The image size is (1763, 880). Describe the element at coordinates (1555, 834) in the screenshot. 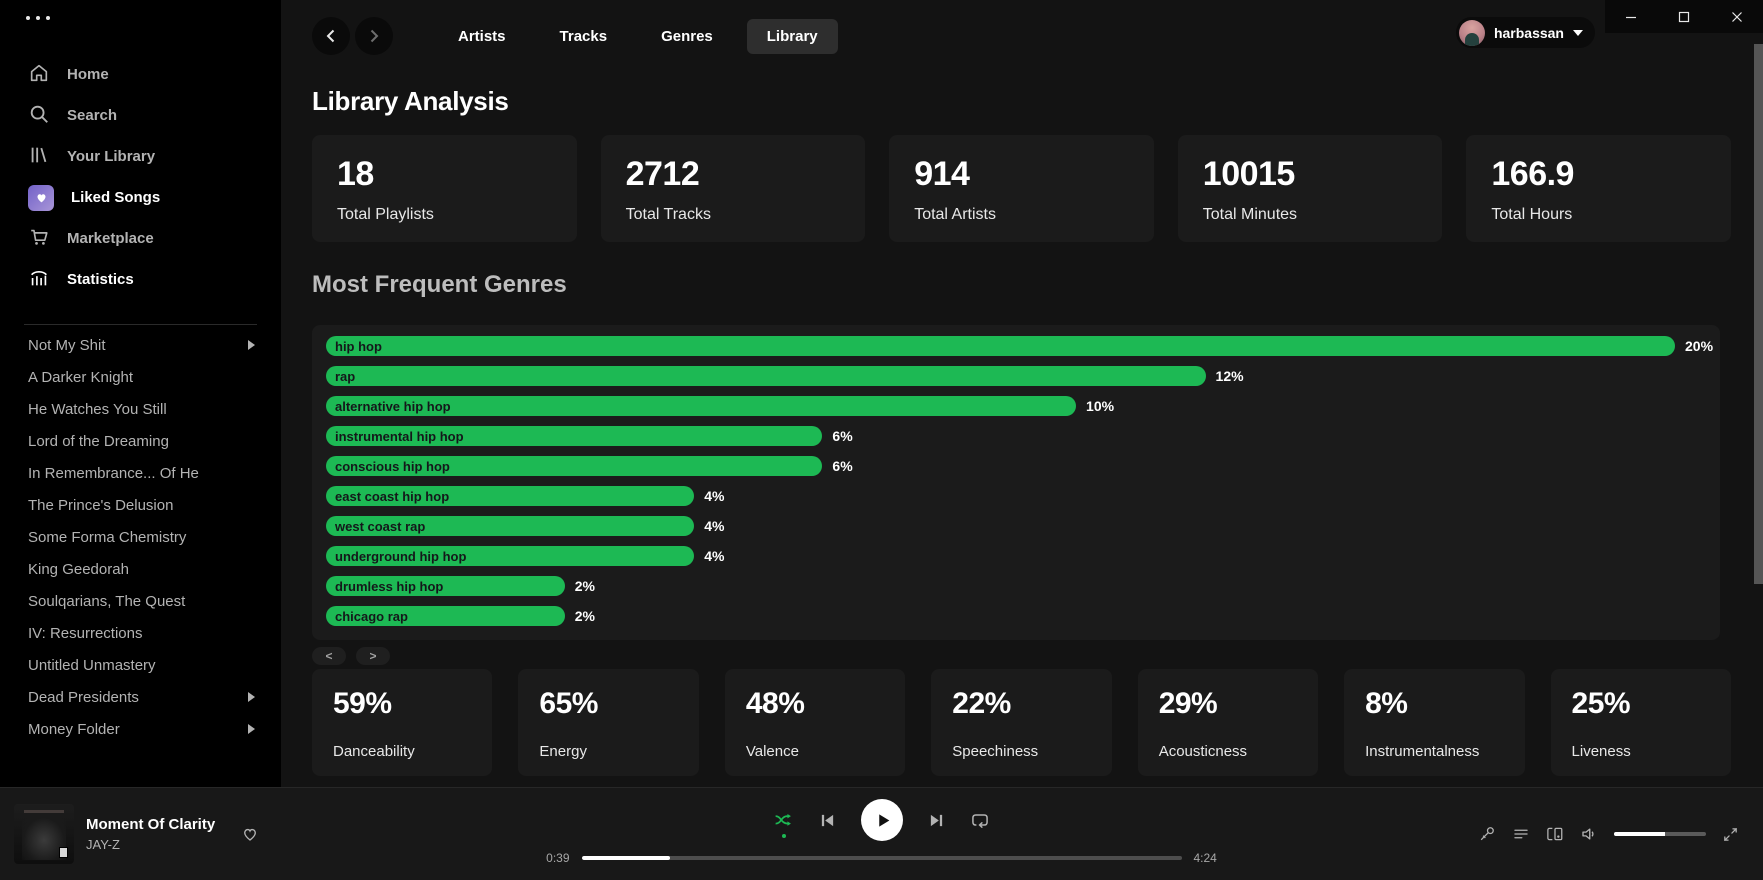

I see `connect-device-button` at that location.